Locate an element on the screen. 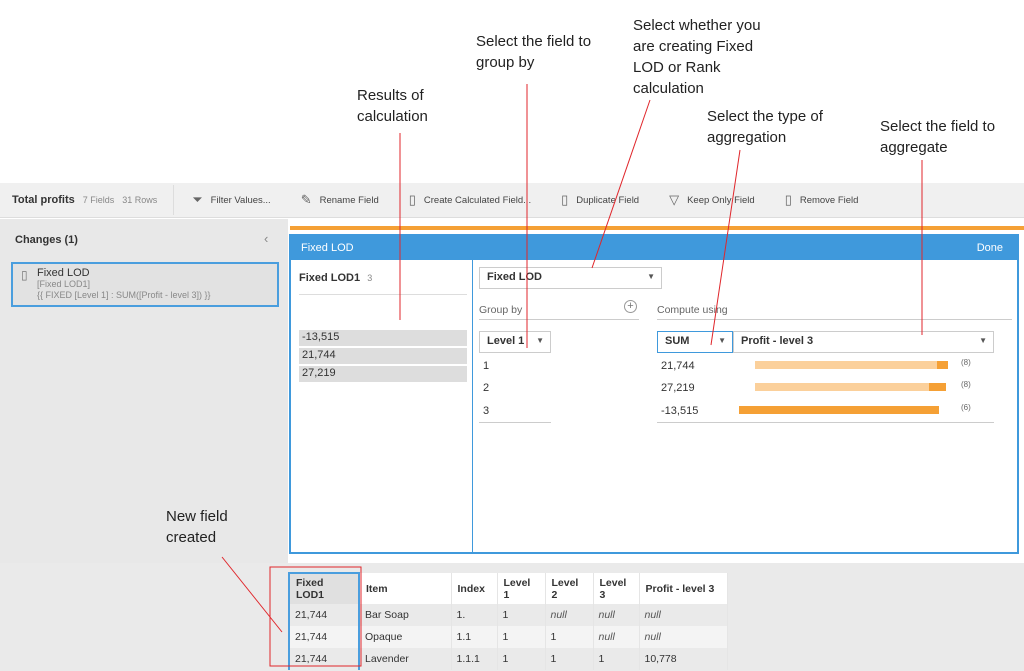  column-header: Profit - level 3 is located at coordinates (683, 588).